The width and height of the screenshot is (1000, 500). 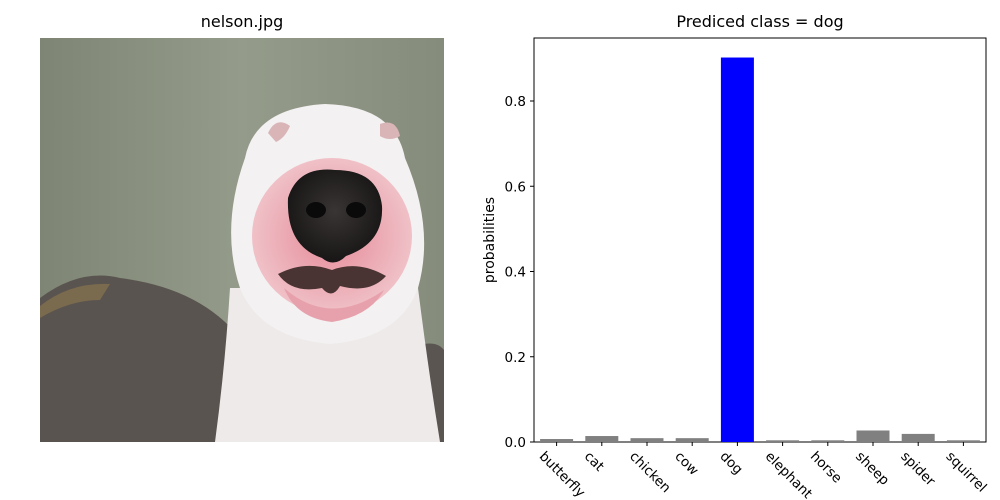 I want to click on x-tick-label: elephant, so click(x=788, y=474).